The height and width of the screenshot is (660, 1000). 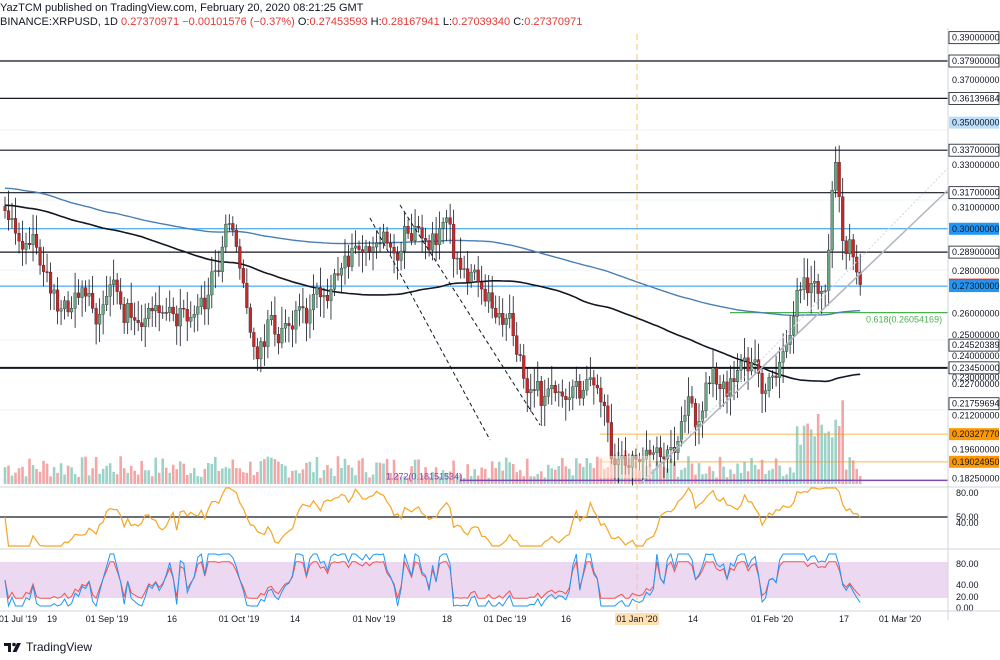 What do you see at coordinates (59, 22) in the screenshot?
I see `symbol-name: BINANCE:XRPUSD, 1D` at bounding box center [59, 22].